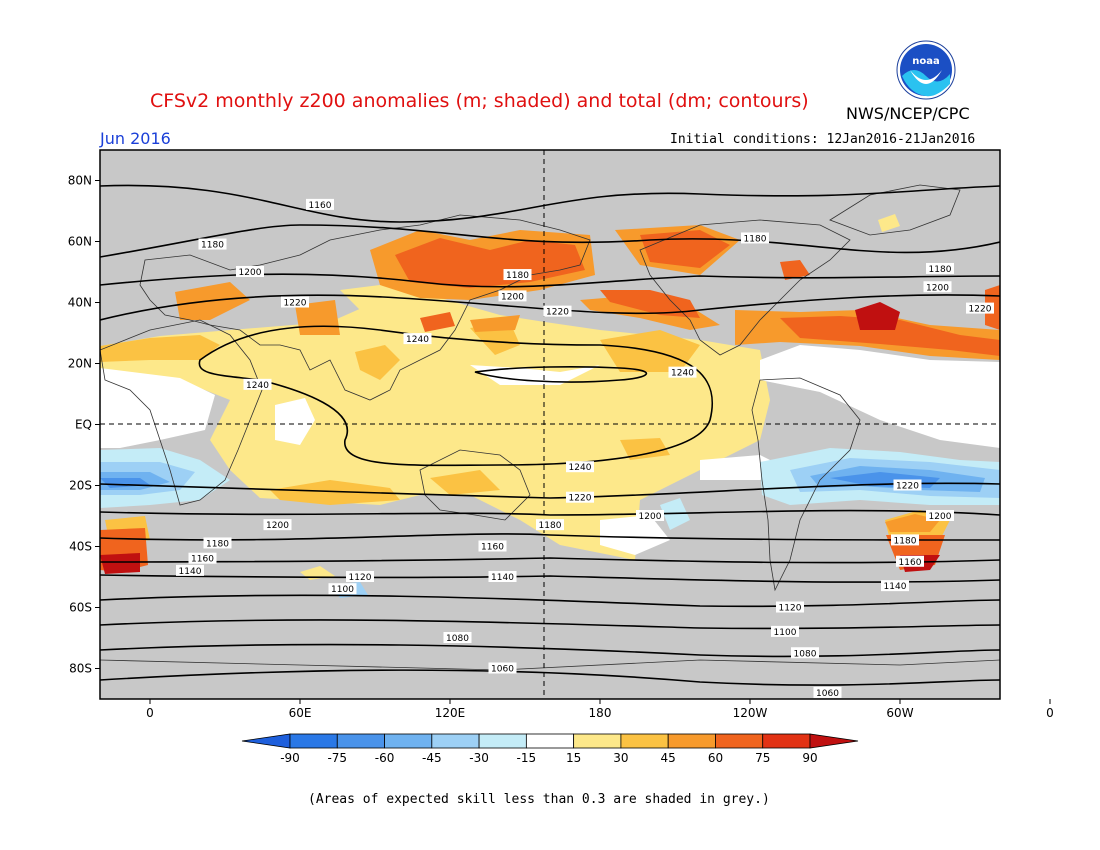  Describe the element at coordinates (337, 758) in the screenshot. I see `colorbar-label: -75` at that location.